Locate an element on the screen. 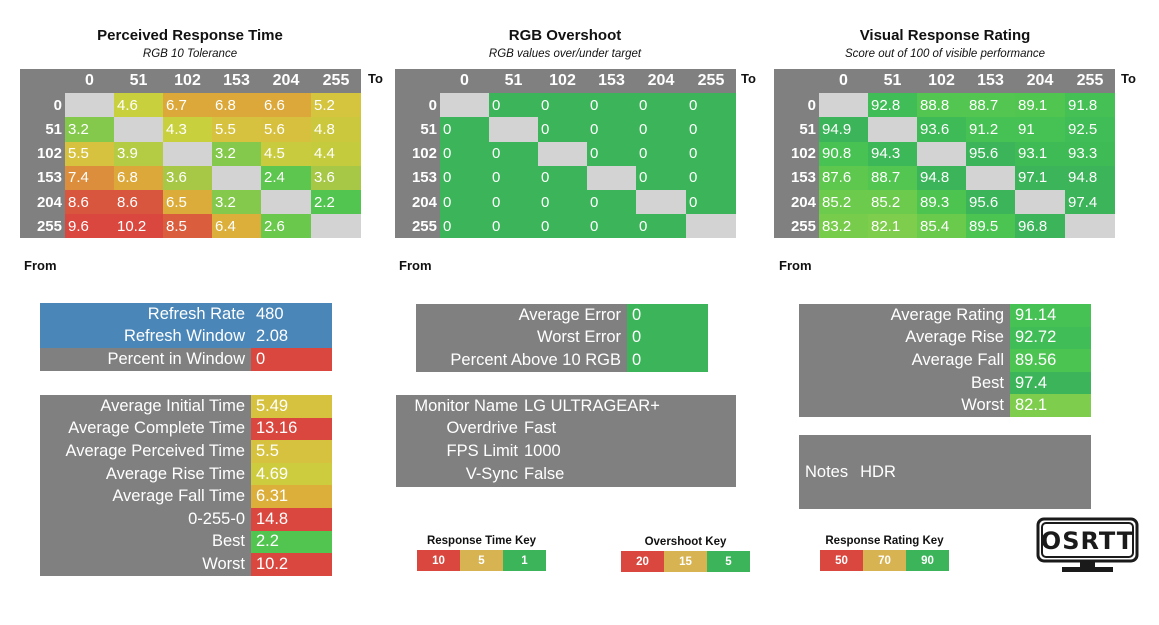 The height and width of the screenshot is (625, 1159). prt-header-row: 0 51 102 153 204 255 is located at coordinates (190, 81).